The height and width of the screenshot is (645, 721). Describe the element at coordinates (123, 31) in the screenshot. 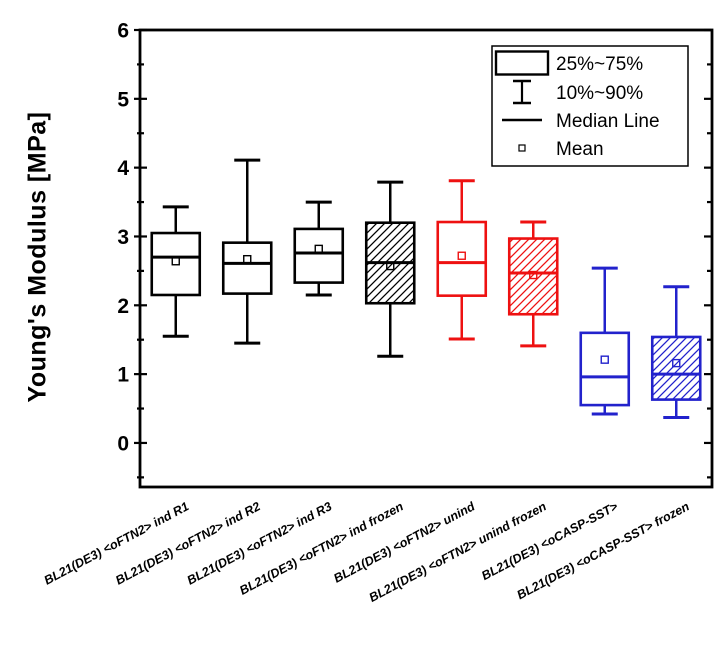

I see `y-tick-label: 6` at that location.